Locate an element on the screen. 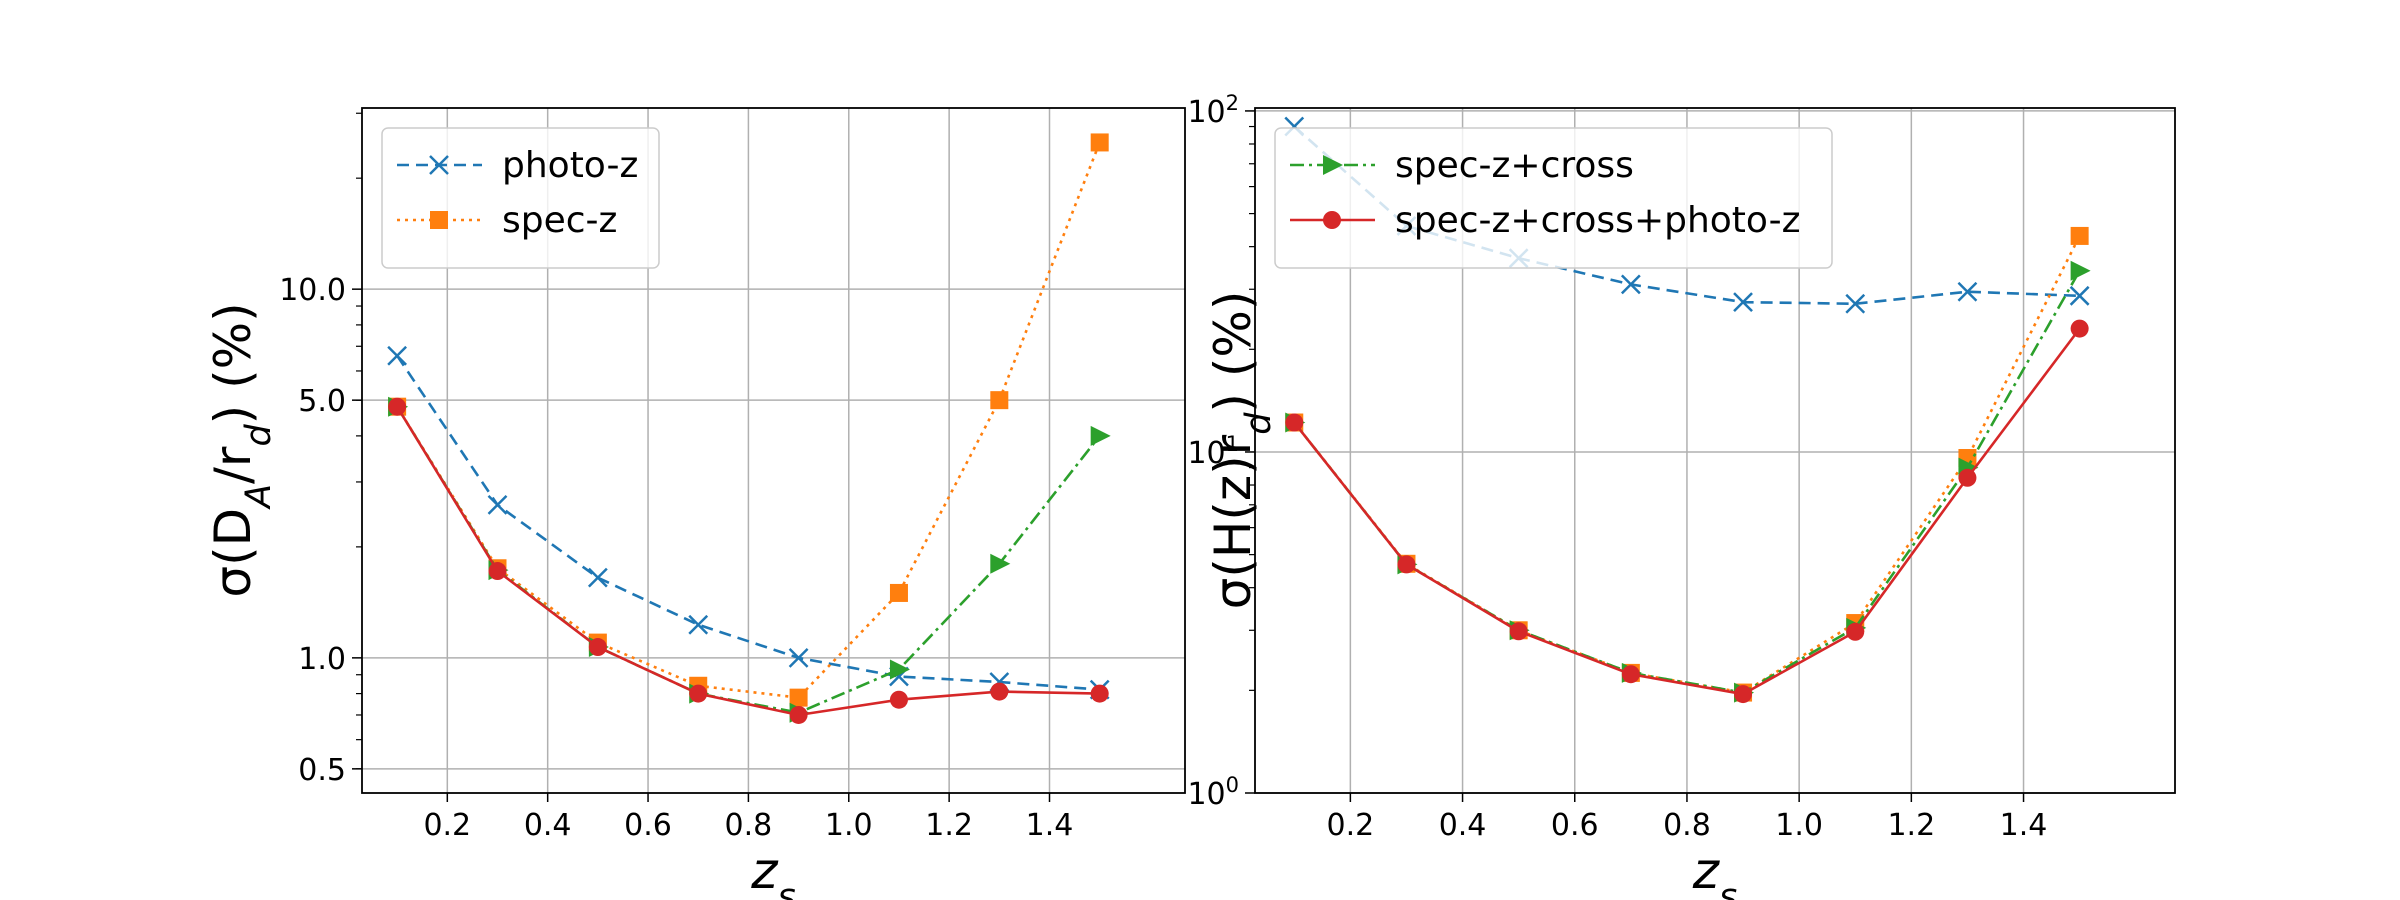 This screenshot has height=900, width=2400. y-tick-label: 10² is located at coordinates (1213, 110).